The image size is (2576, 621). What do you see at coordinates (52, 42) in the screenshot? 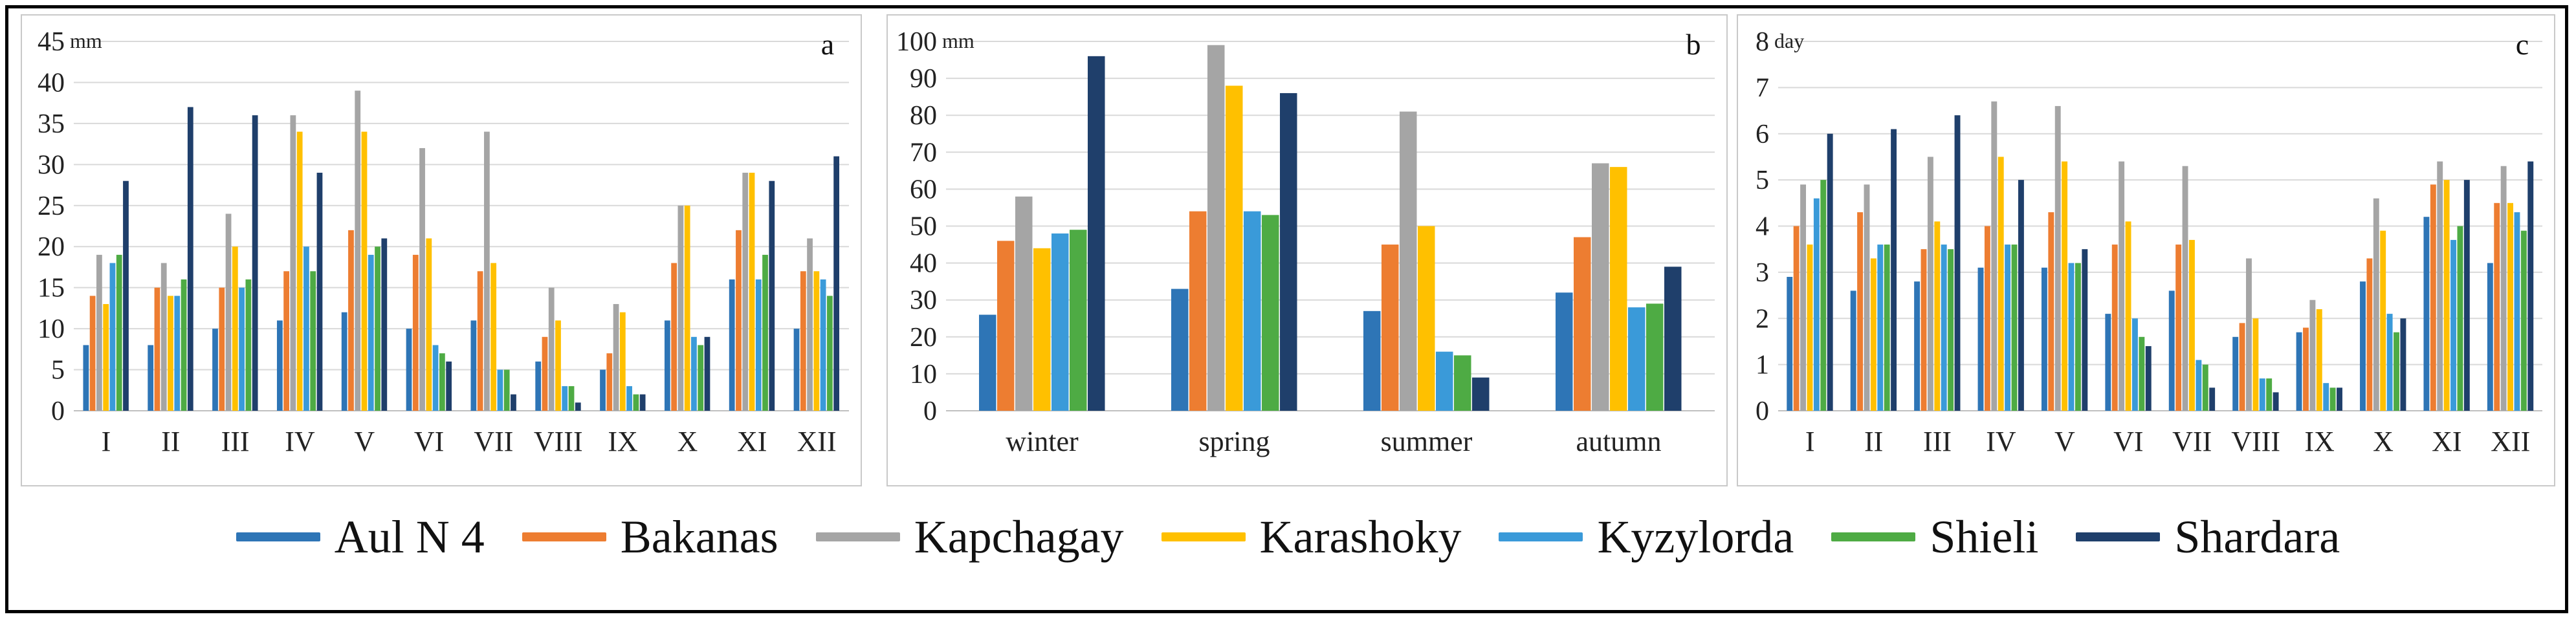
I see `y-tick-label: 45` at bounding box center [52, 42].